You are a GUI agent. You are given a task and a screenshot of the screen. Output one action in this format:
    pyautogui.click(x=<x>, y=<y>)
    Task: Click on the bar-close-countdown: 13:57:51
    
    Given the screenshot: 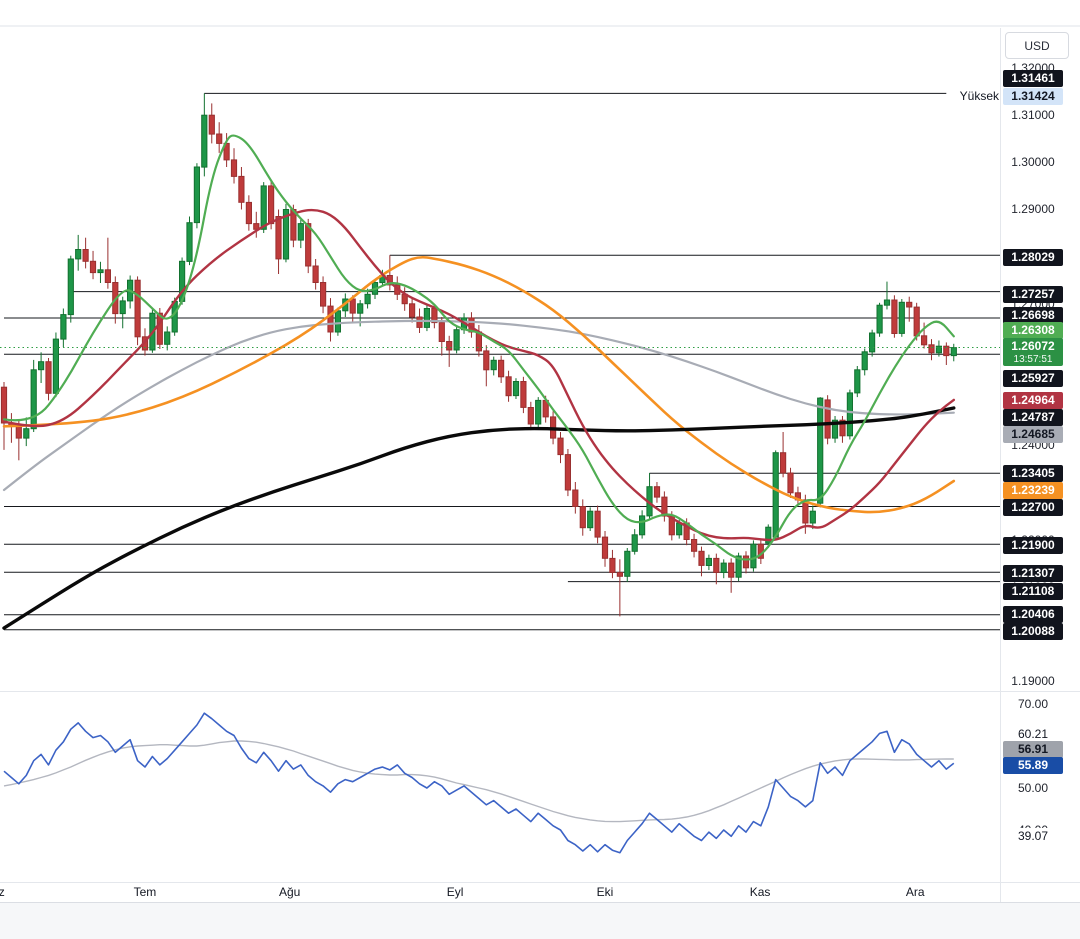 What is the action you would take?
    pyautogui.click(x=1033, y=359)
    